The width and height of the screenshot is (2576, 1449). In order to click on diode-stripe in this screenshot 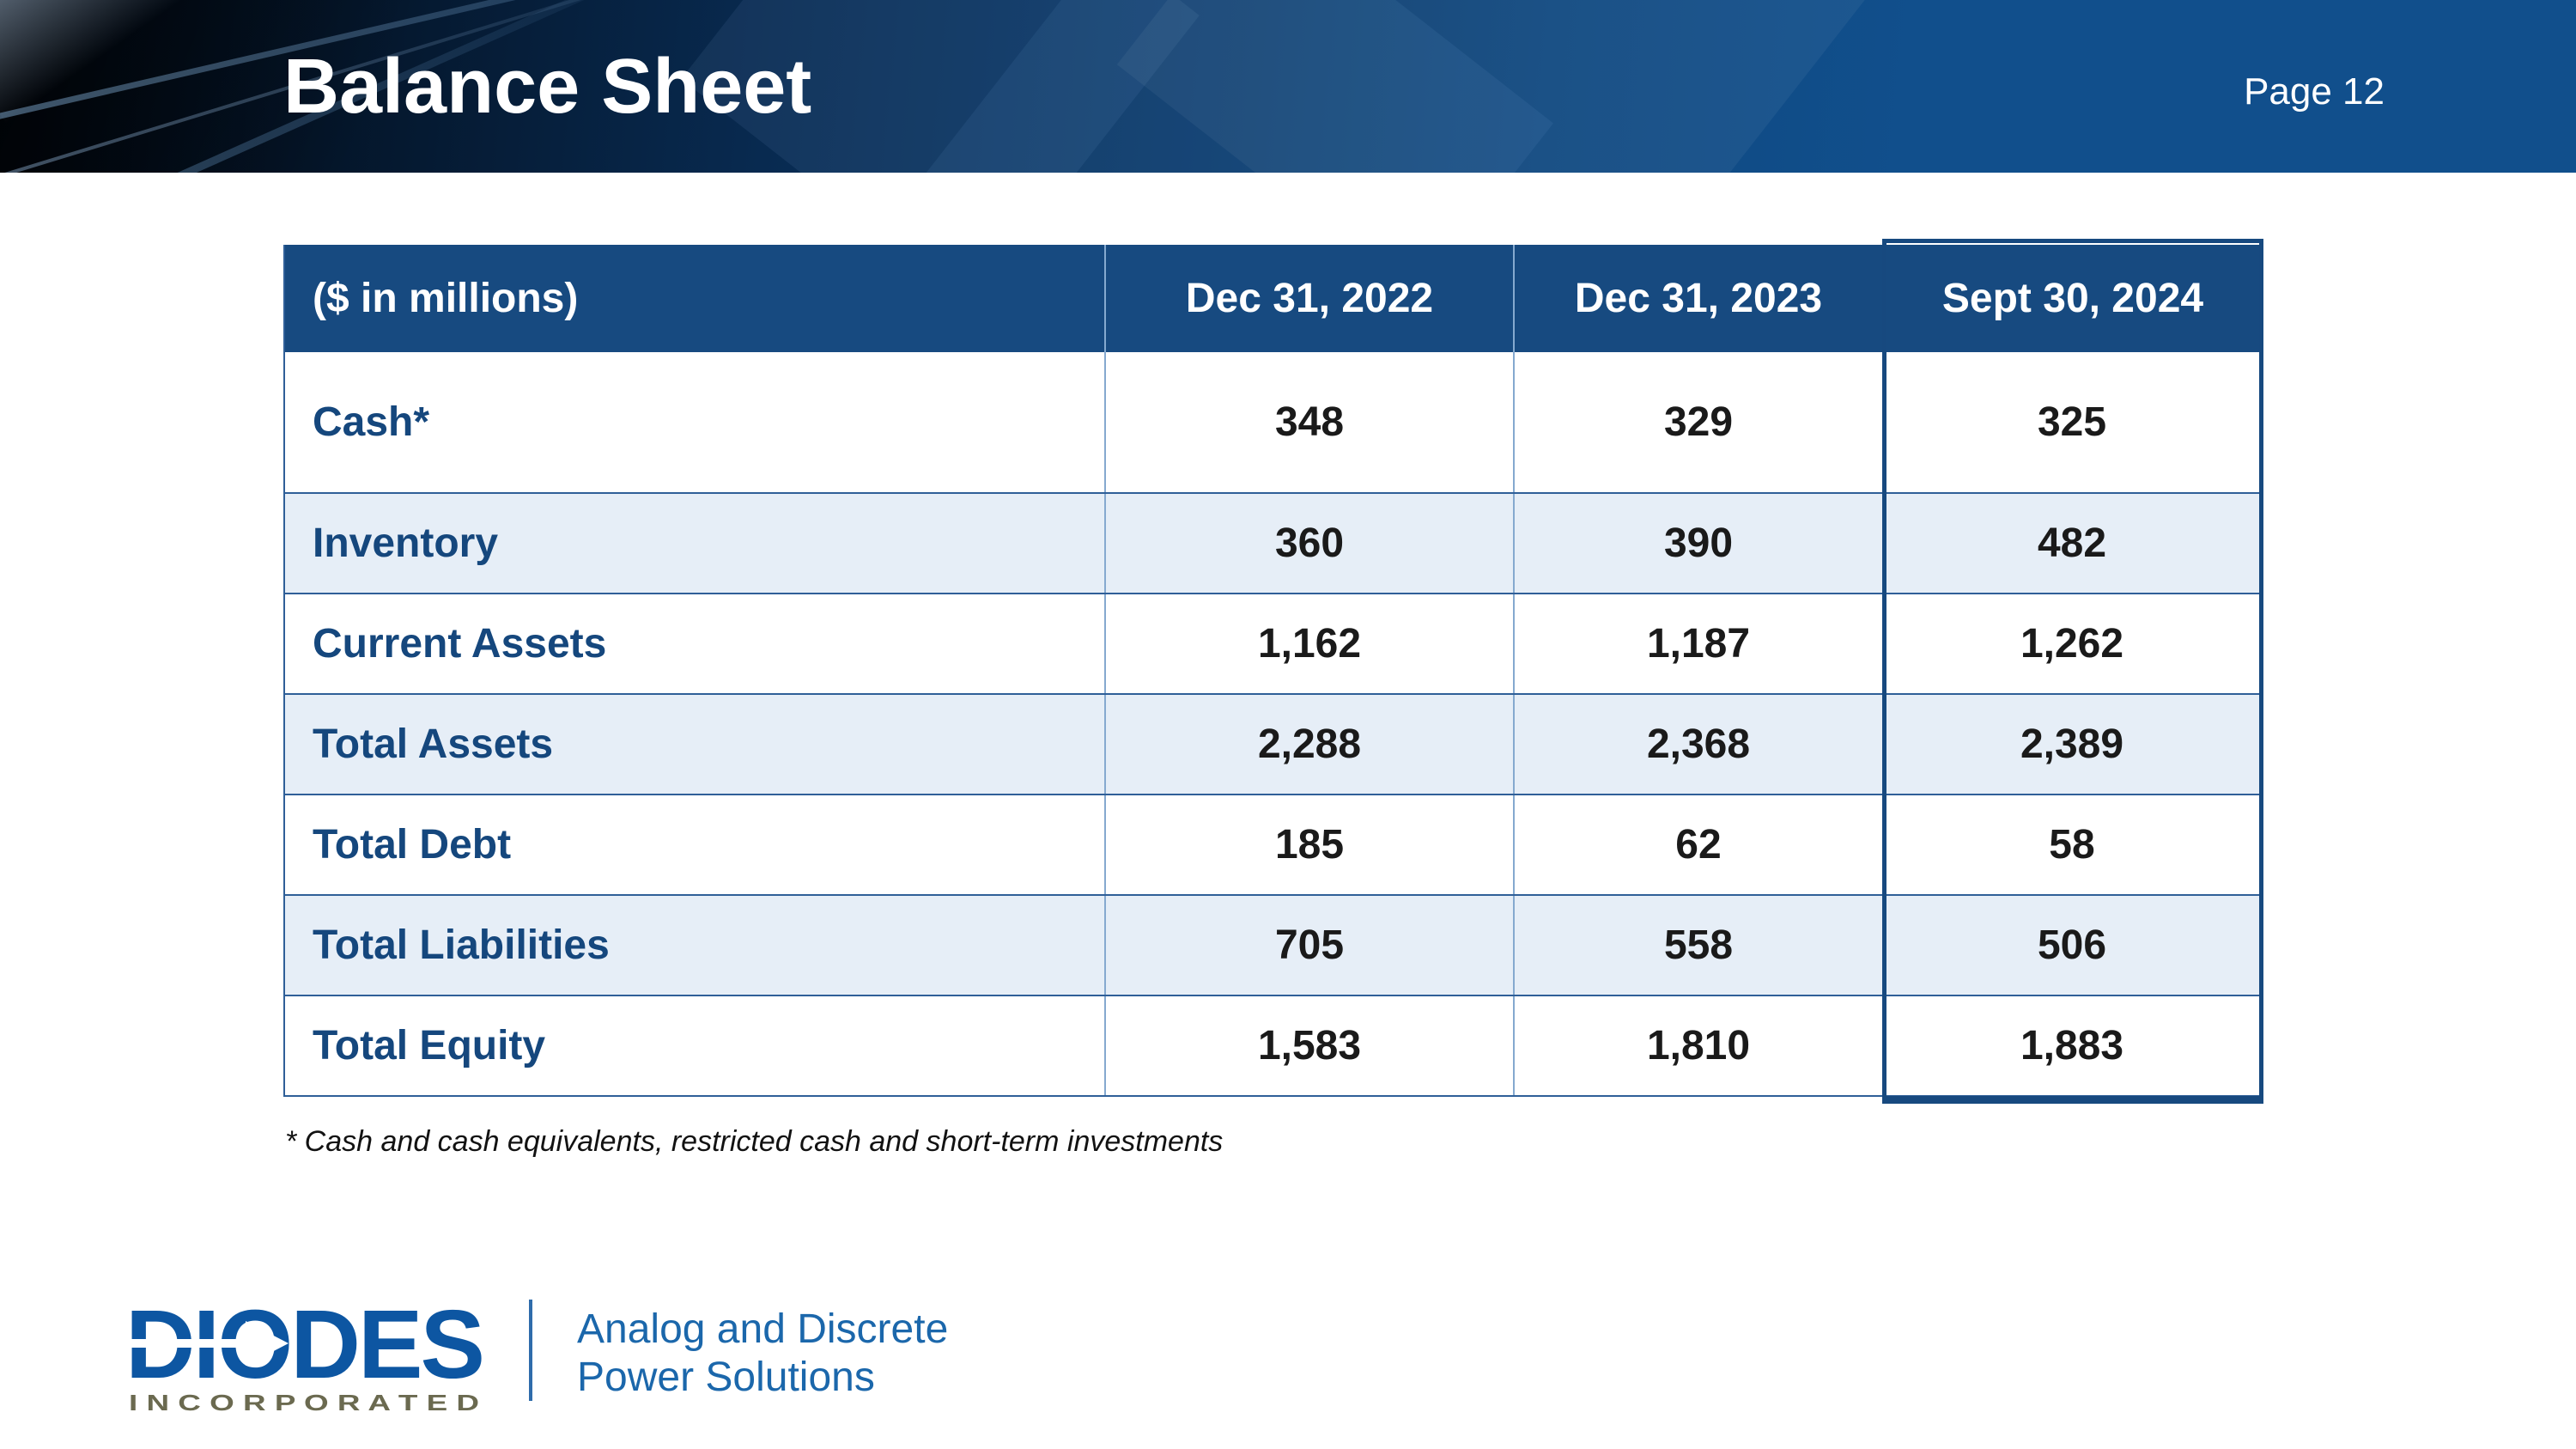, I will do `click(188, 1343)`.